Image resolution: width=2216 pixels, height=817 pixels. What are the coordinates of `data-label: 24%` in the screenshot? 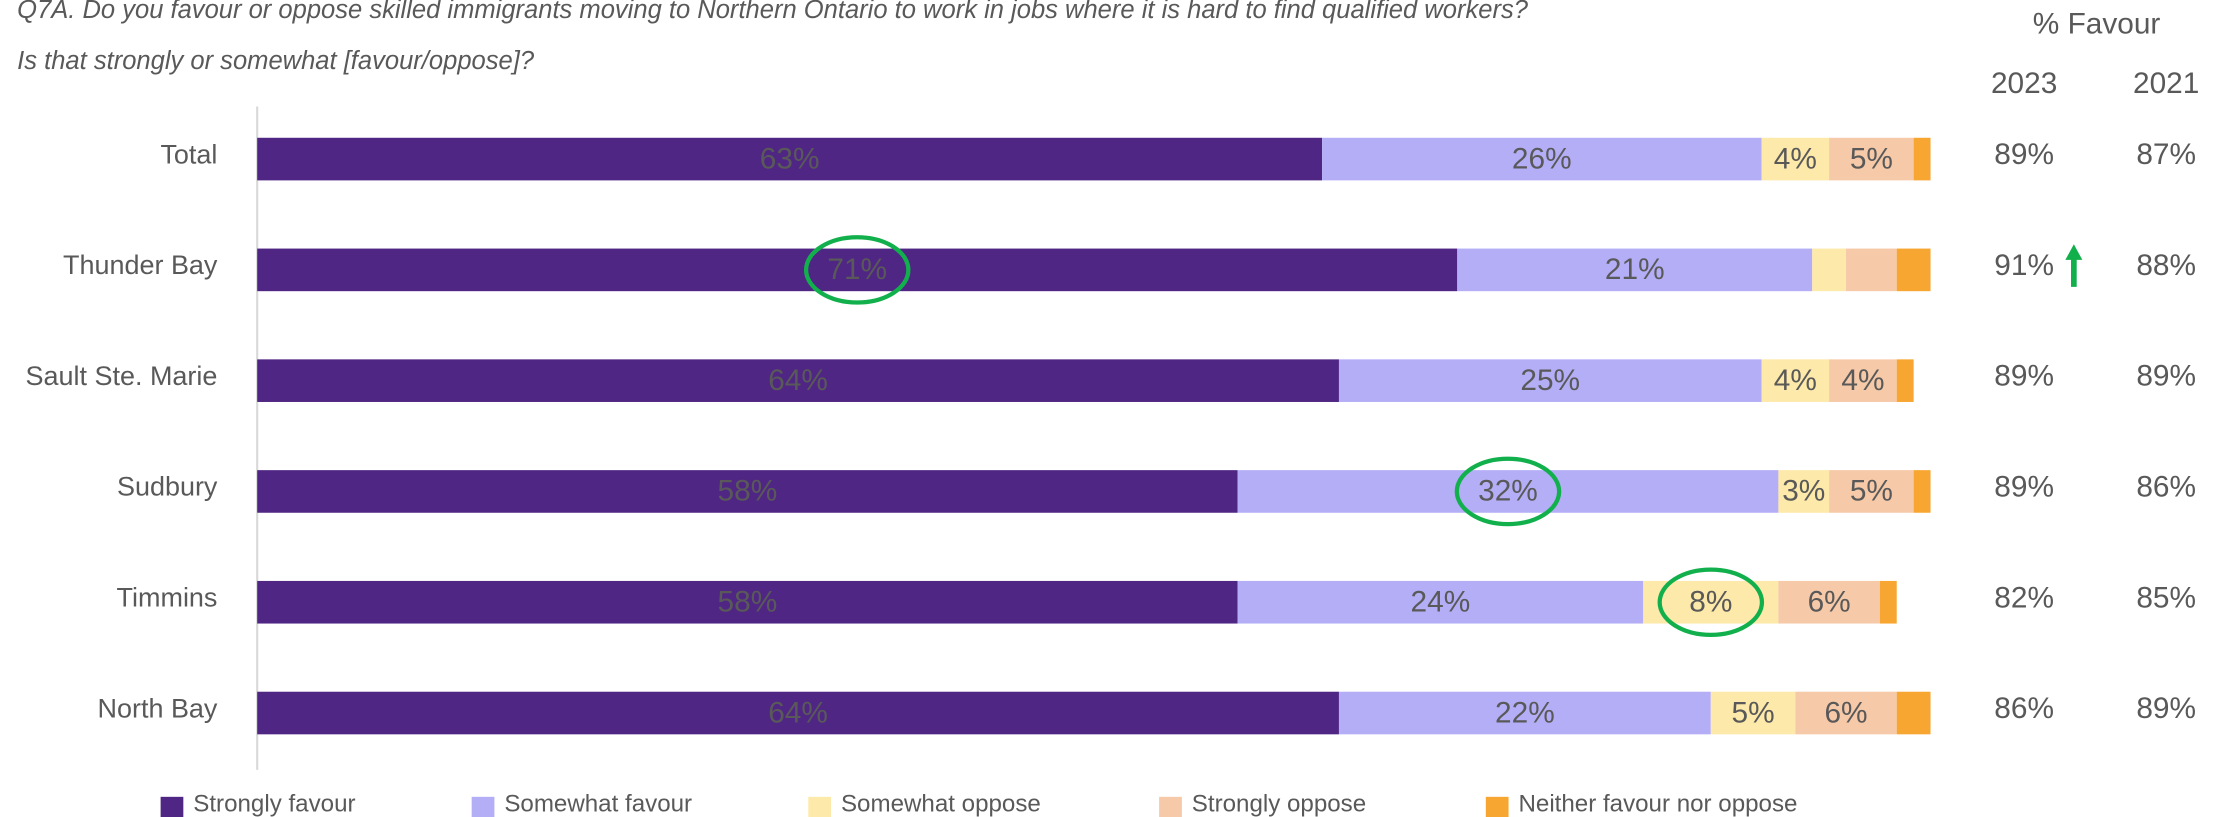 It's located at (1441, 602).